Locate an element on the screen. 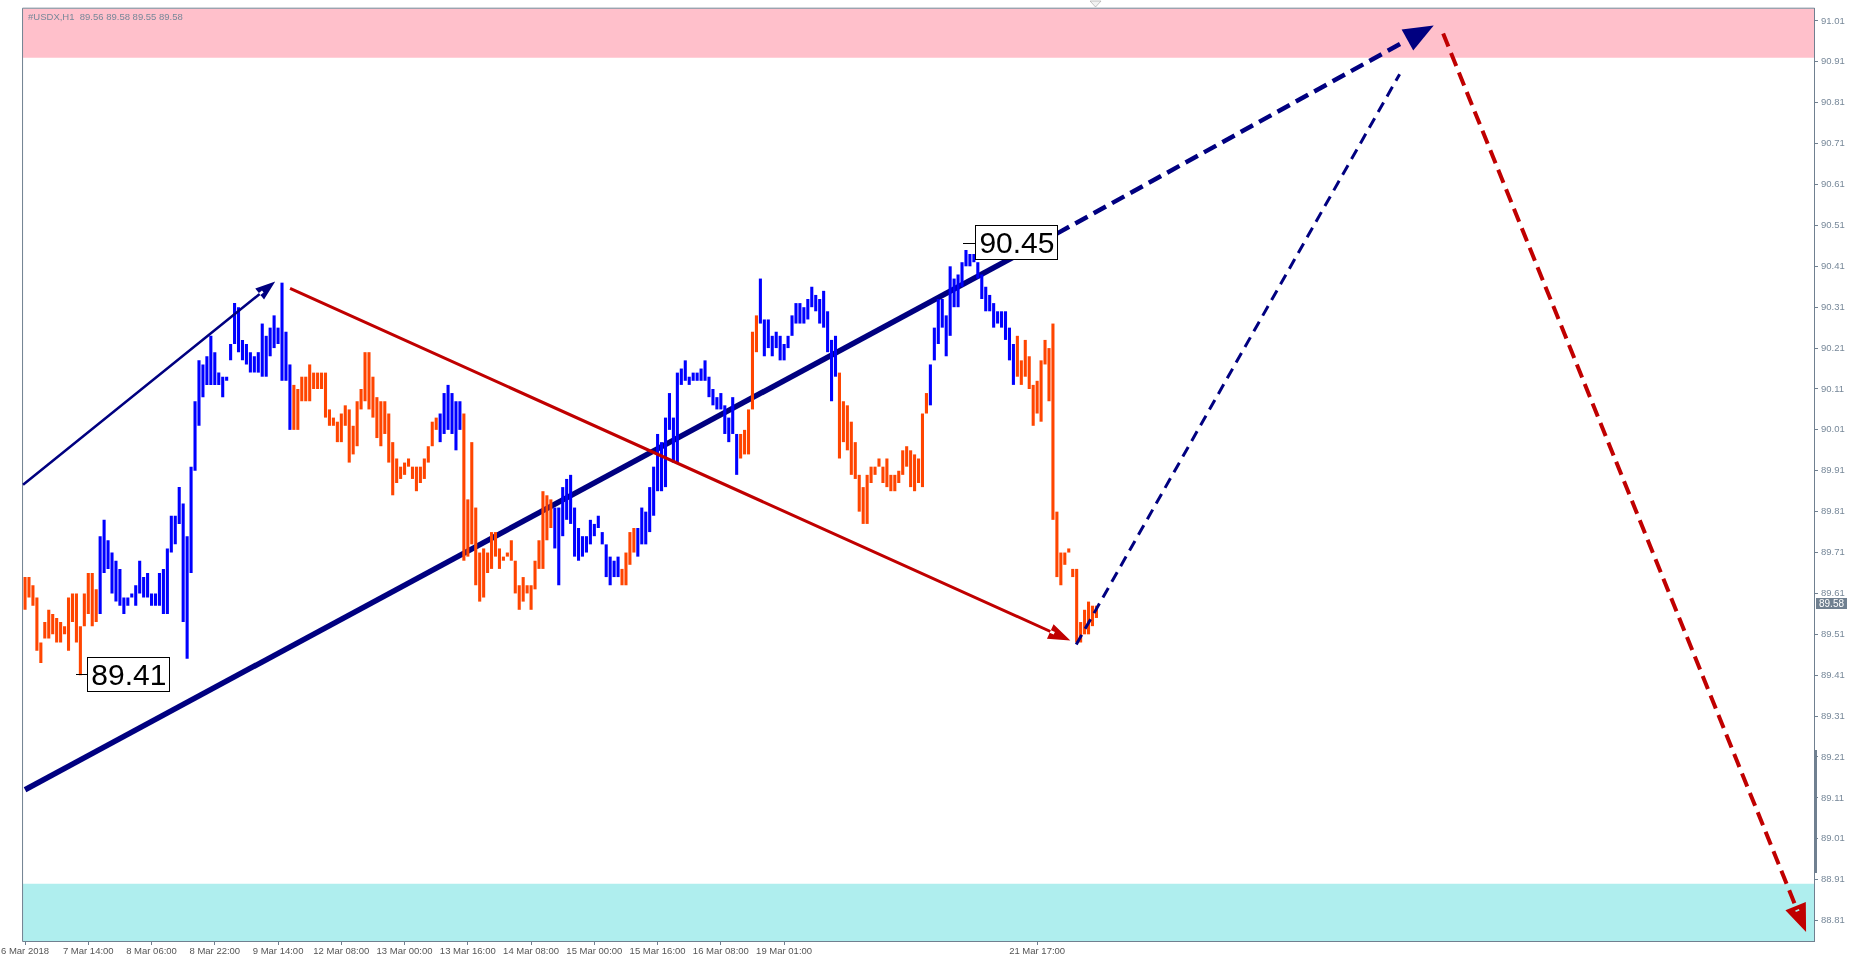 The height and width of the screenshot is (965, 1857). chart-title: #USDX,H1 89.56 89.58 89.55 89.58 is located at coordinates (105, 17).